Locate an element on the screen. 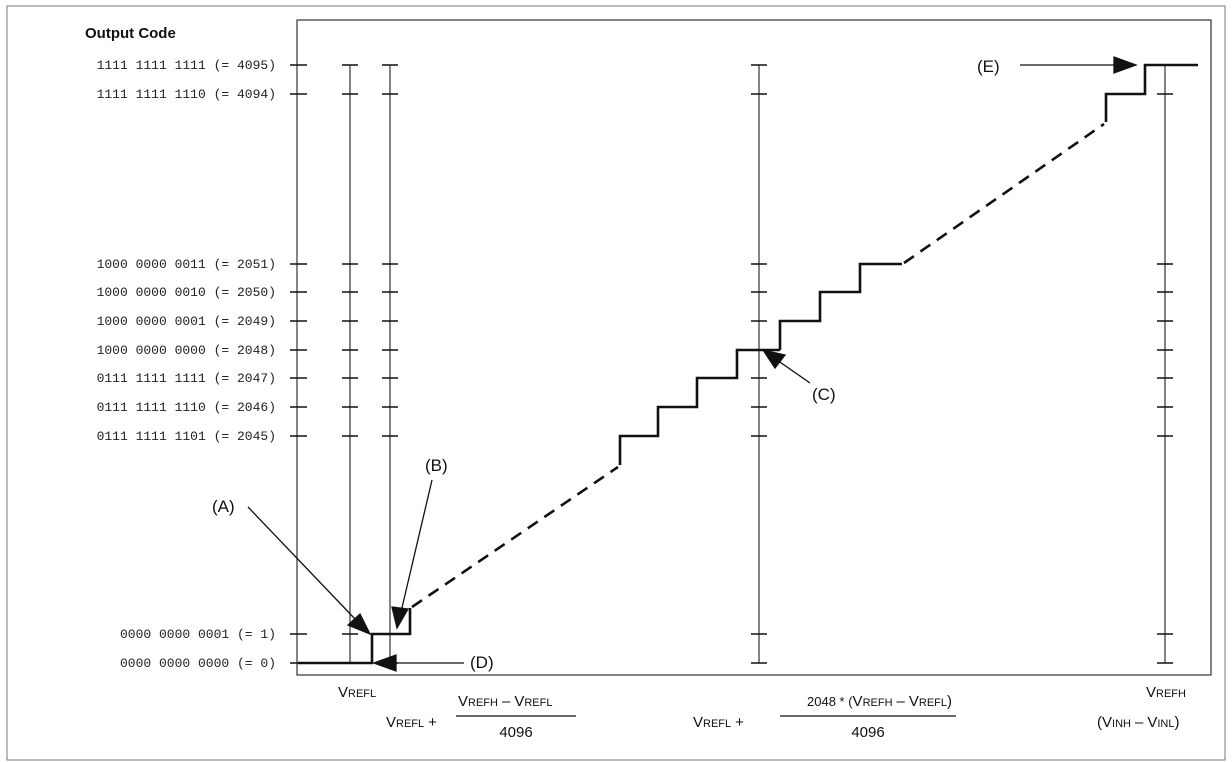  xlabel-midscale-denominator: 4096 is located at coordinates (867, 732).